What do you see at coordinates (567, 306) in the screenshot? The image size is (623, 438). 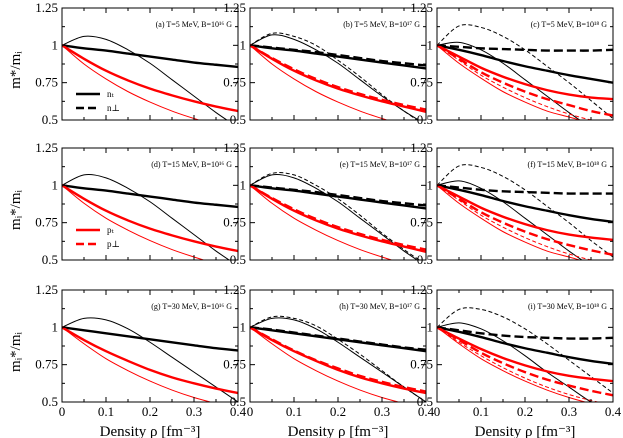 I see `panel-label: (i) T=30 MeV, B=10¹⁸ G` at bounding box center [567, 306].